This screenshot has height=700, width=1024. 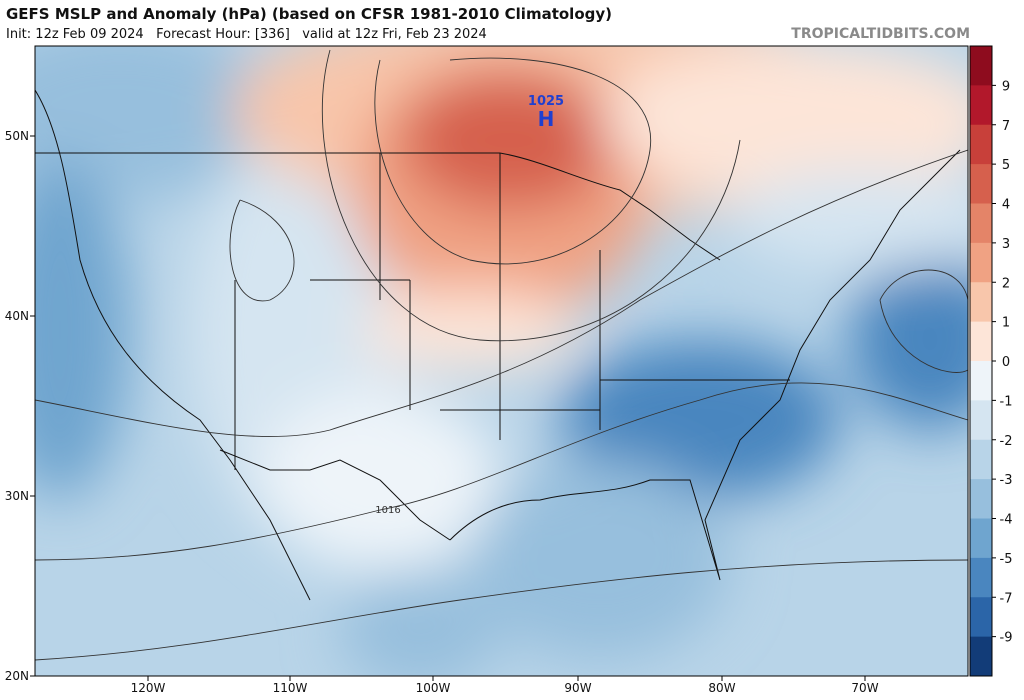 What do you see at coordinates (864, 688) in the screenshot?
I see `lon-label: 70W` at bounding box center [864, 688].